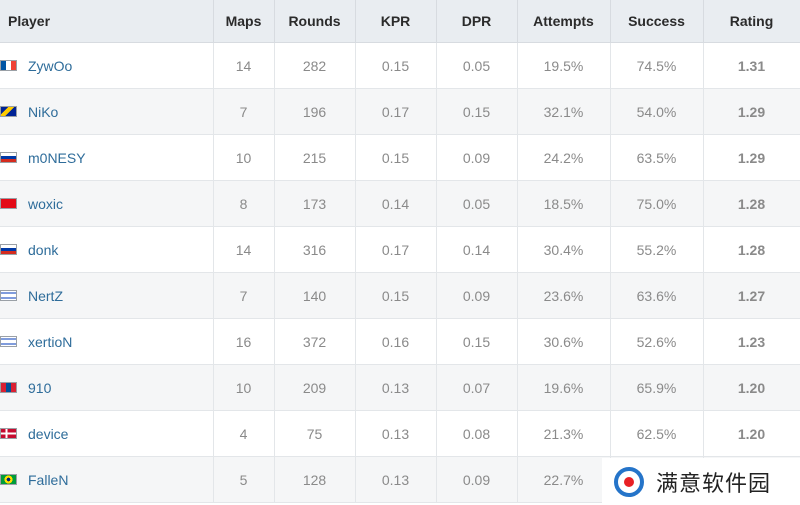 The width and height of the screenshot is (800, 505). I want to click on header-kpr: KPR, so click(396, 21).